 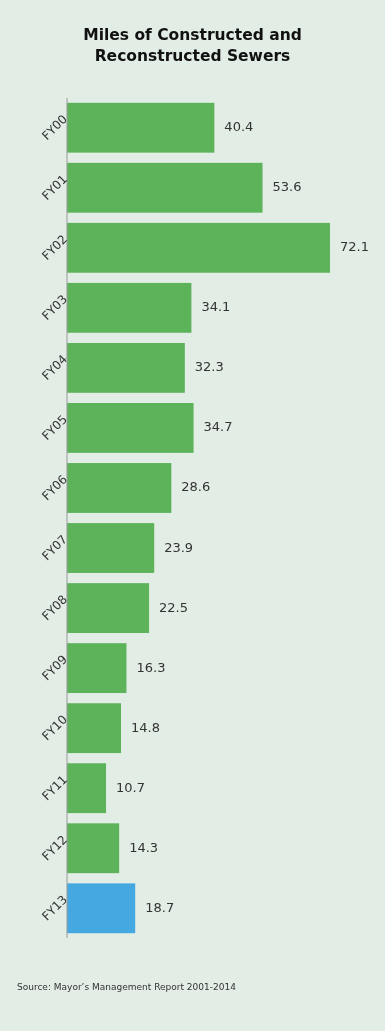 I want to click on data-label: 22.5, so click(x=174, y=607).